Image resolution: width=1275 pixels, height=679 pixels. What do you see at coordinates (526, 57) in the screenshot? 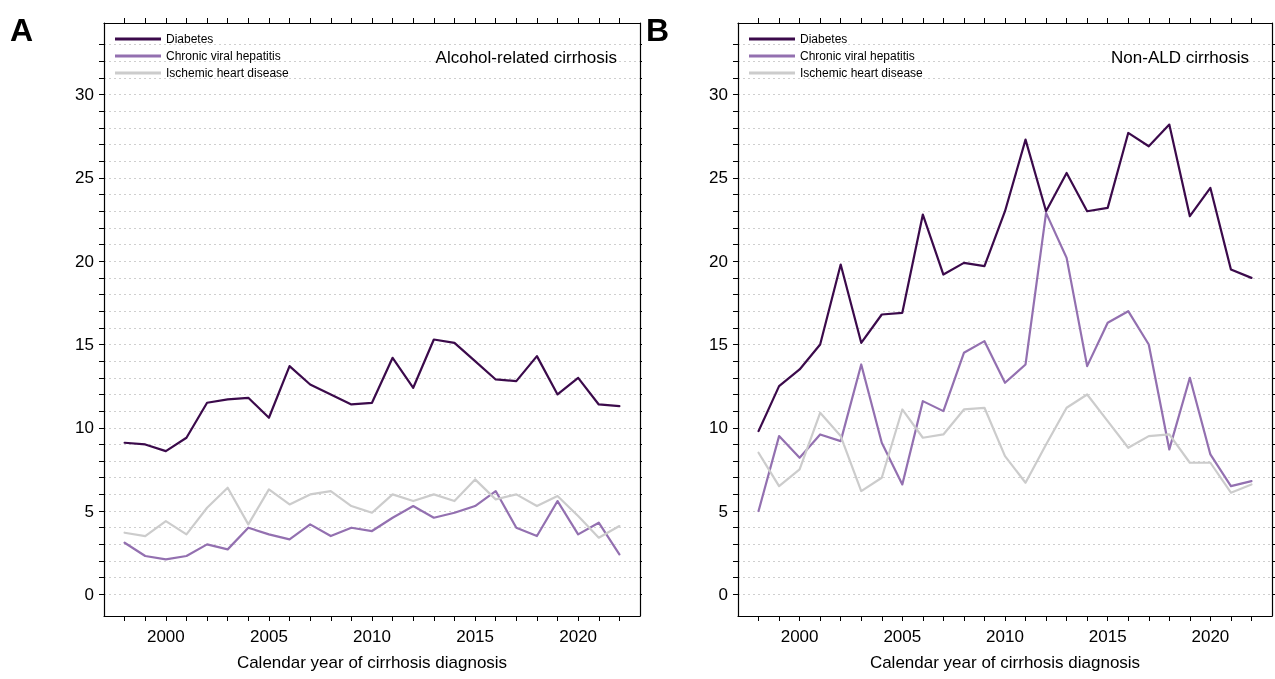
I see `text: Alcohol-related cirrhosis` at bounding box center [526, 57].